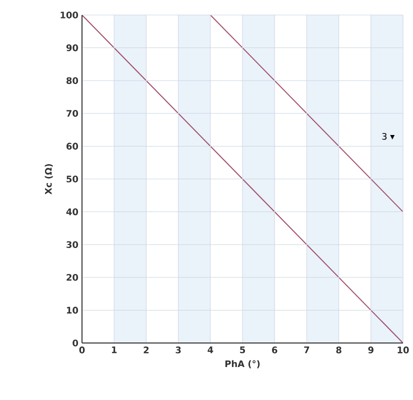 The image size is (413, 400). I want to click on x-tick-label: 1, so click(114, 350).